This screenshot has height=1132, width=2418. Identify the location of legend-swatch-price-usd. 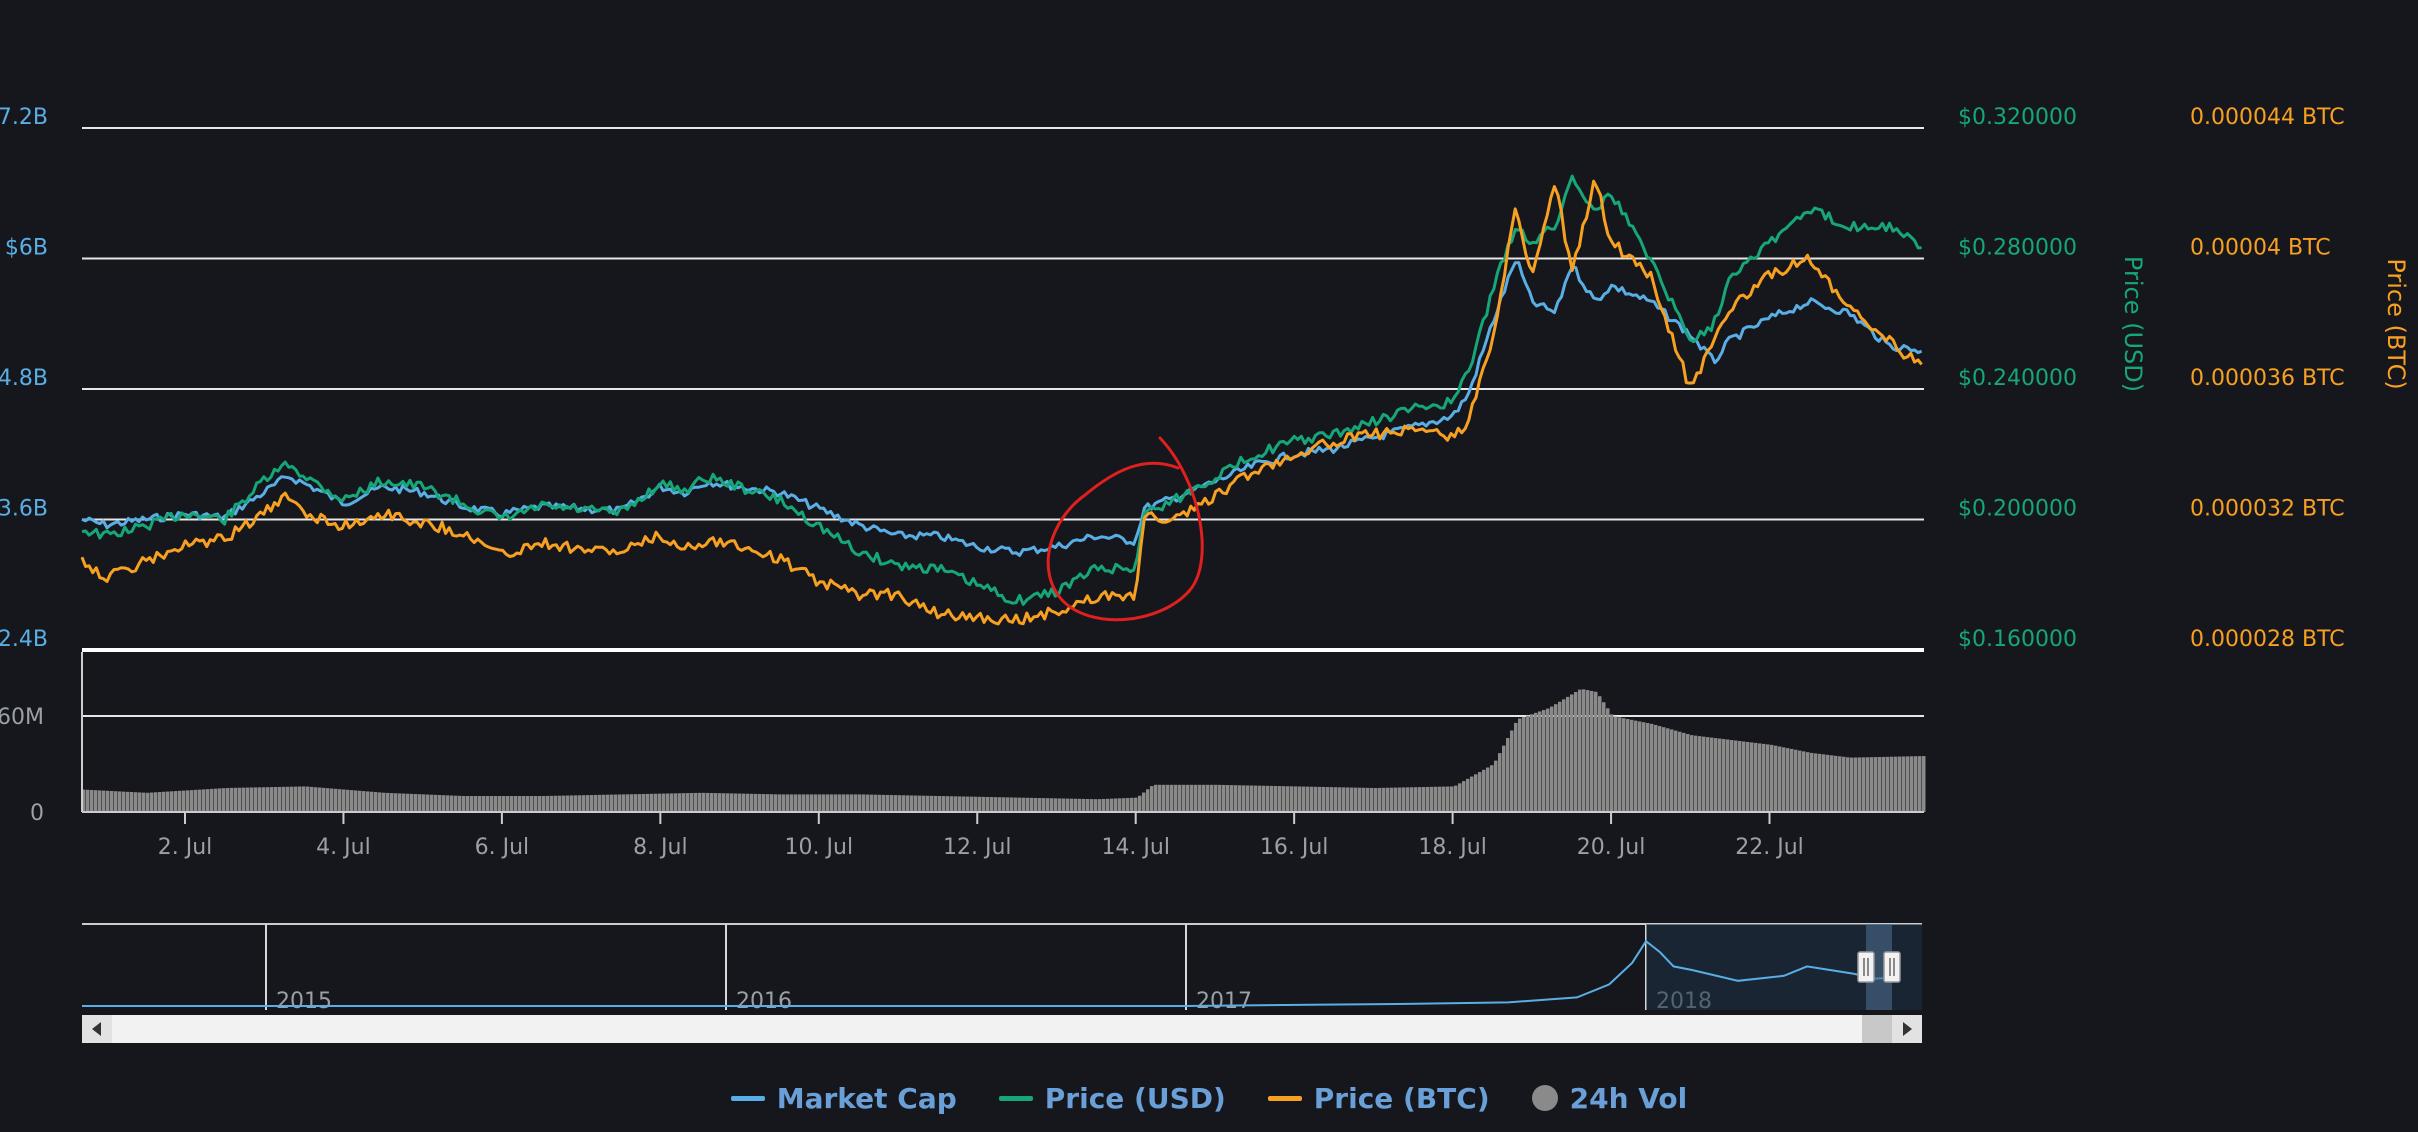
(1015, 1098).